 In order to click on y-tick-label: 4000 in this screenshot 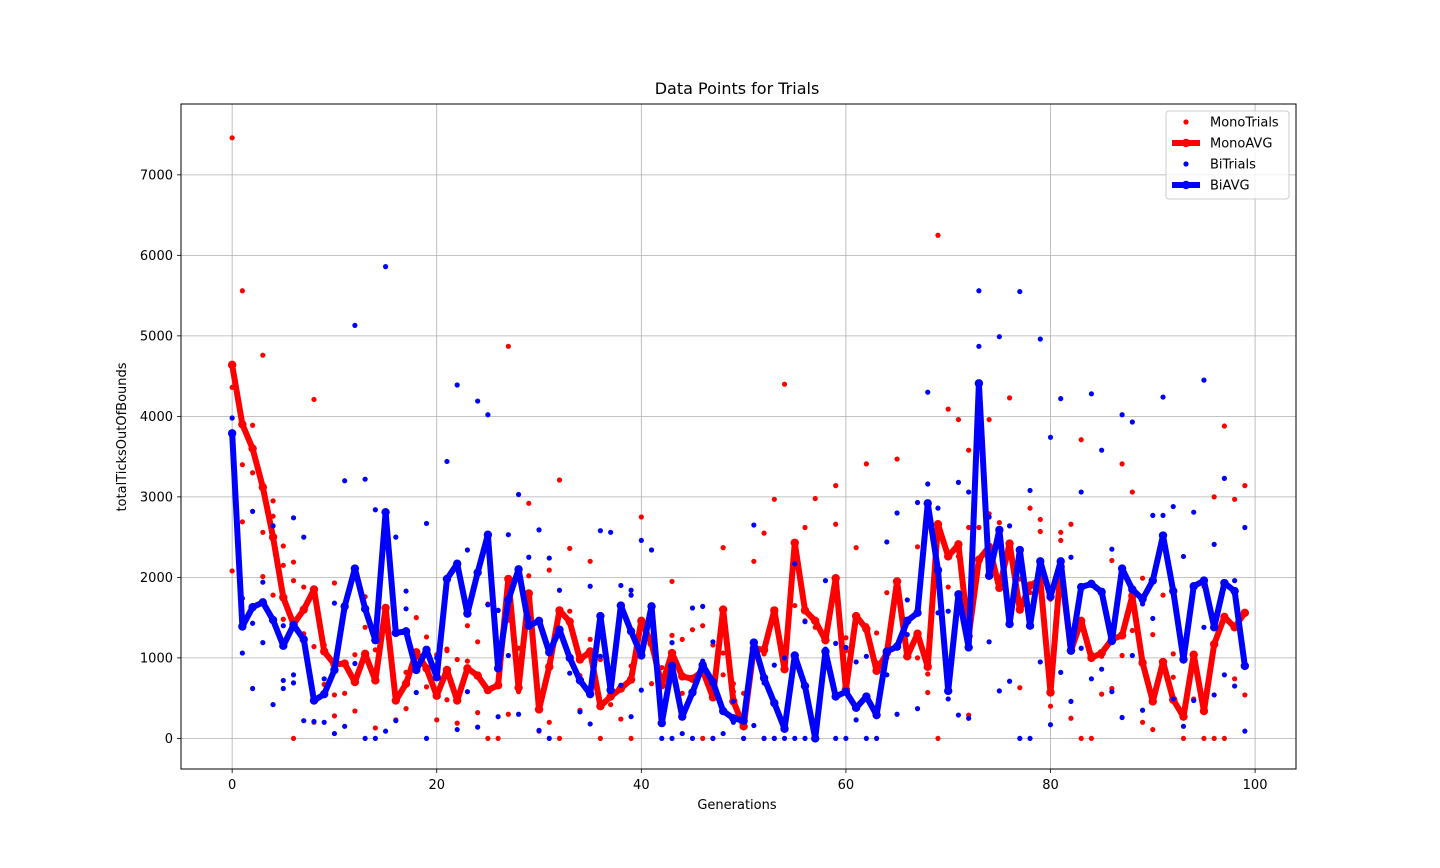, I will do `click(156, 417)`.